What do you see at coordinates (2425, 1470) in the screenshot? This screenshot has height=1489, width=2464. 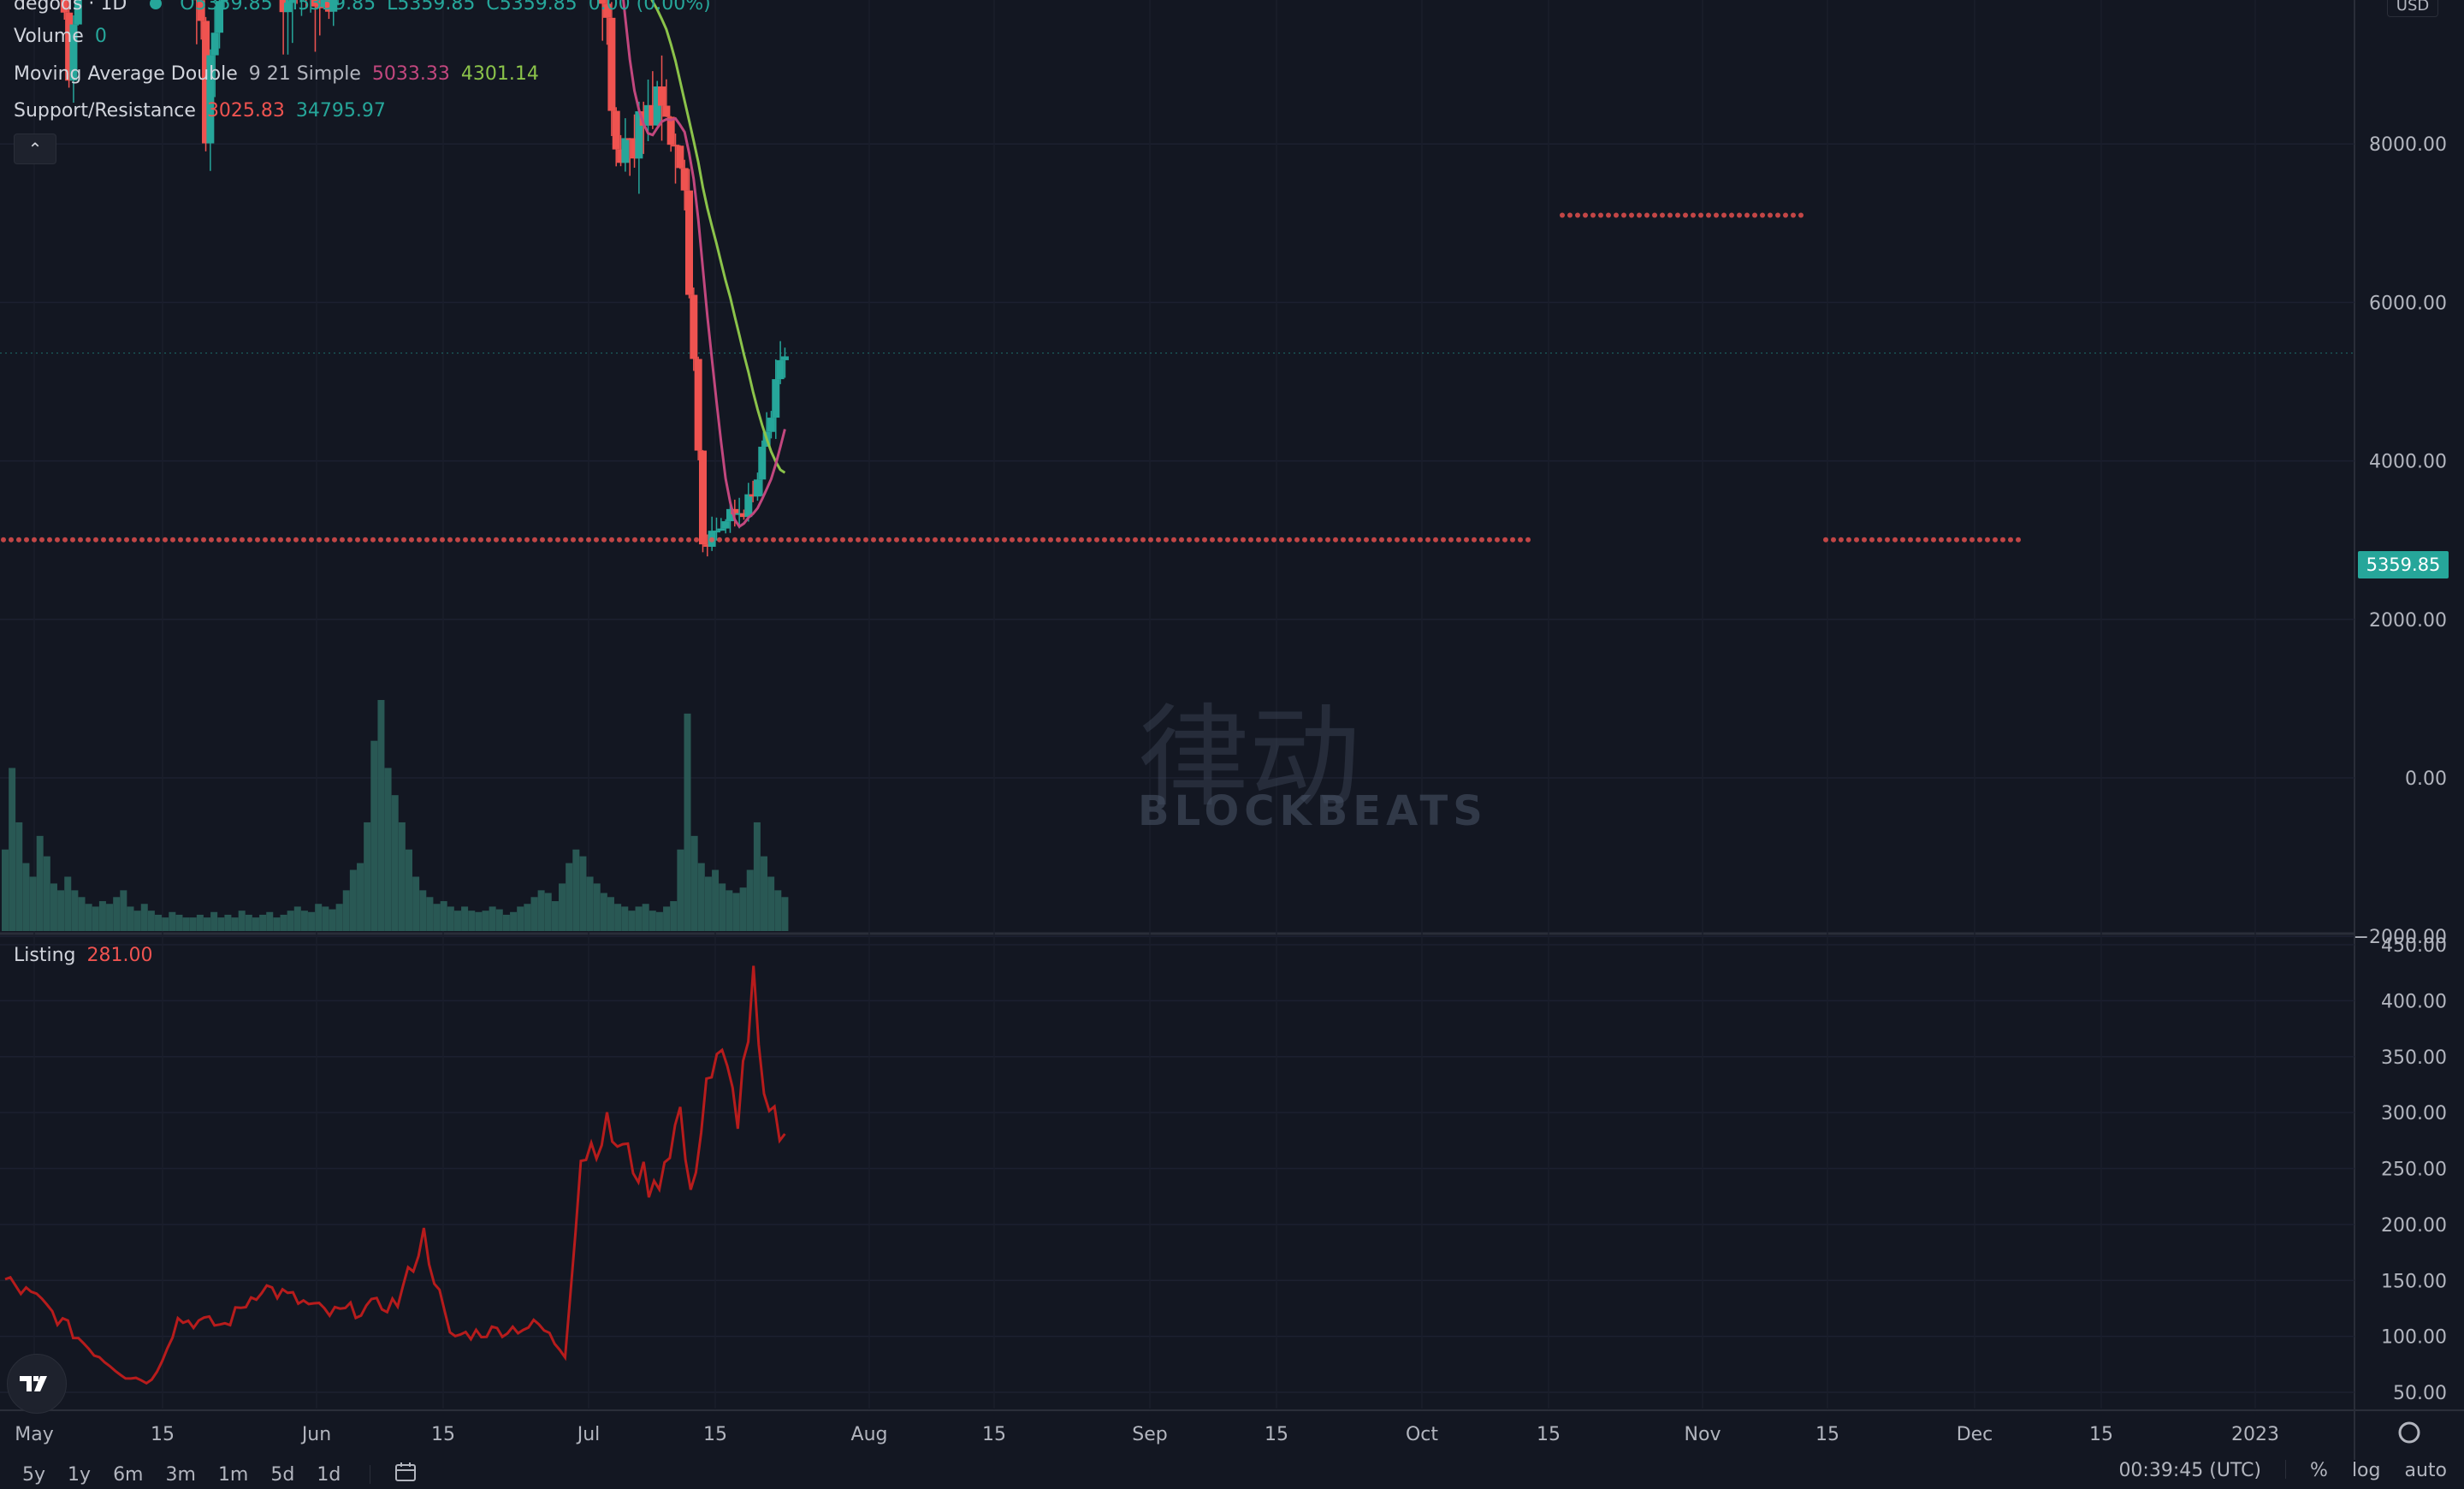 I see `auto-toggle: auto` at bounding box center [2425, 1470].